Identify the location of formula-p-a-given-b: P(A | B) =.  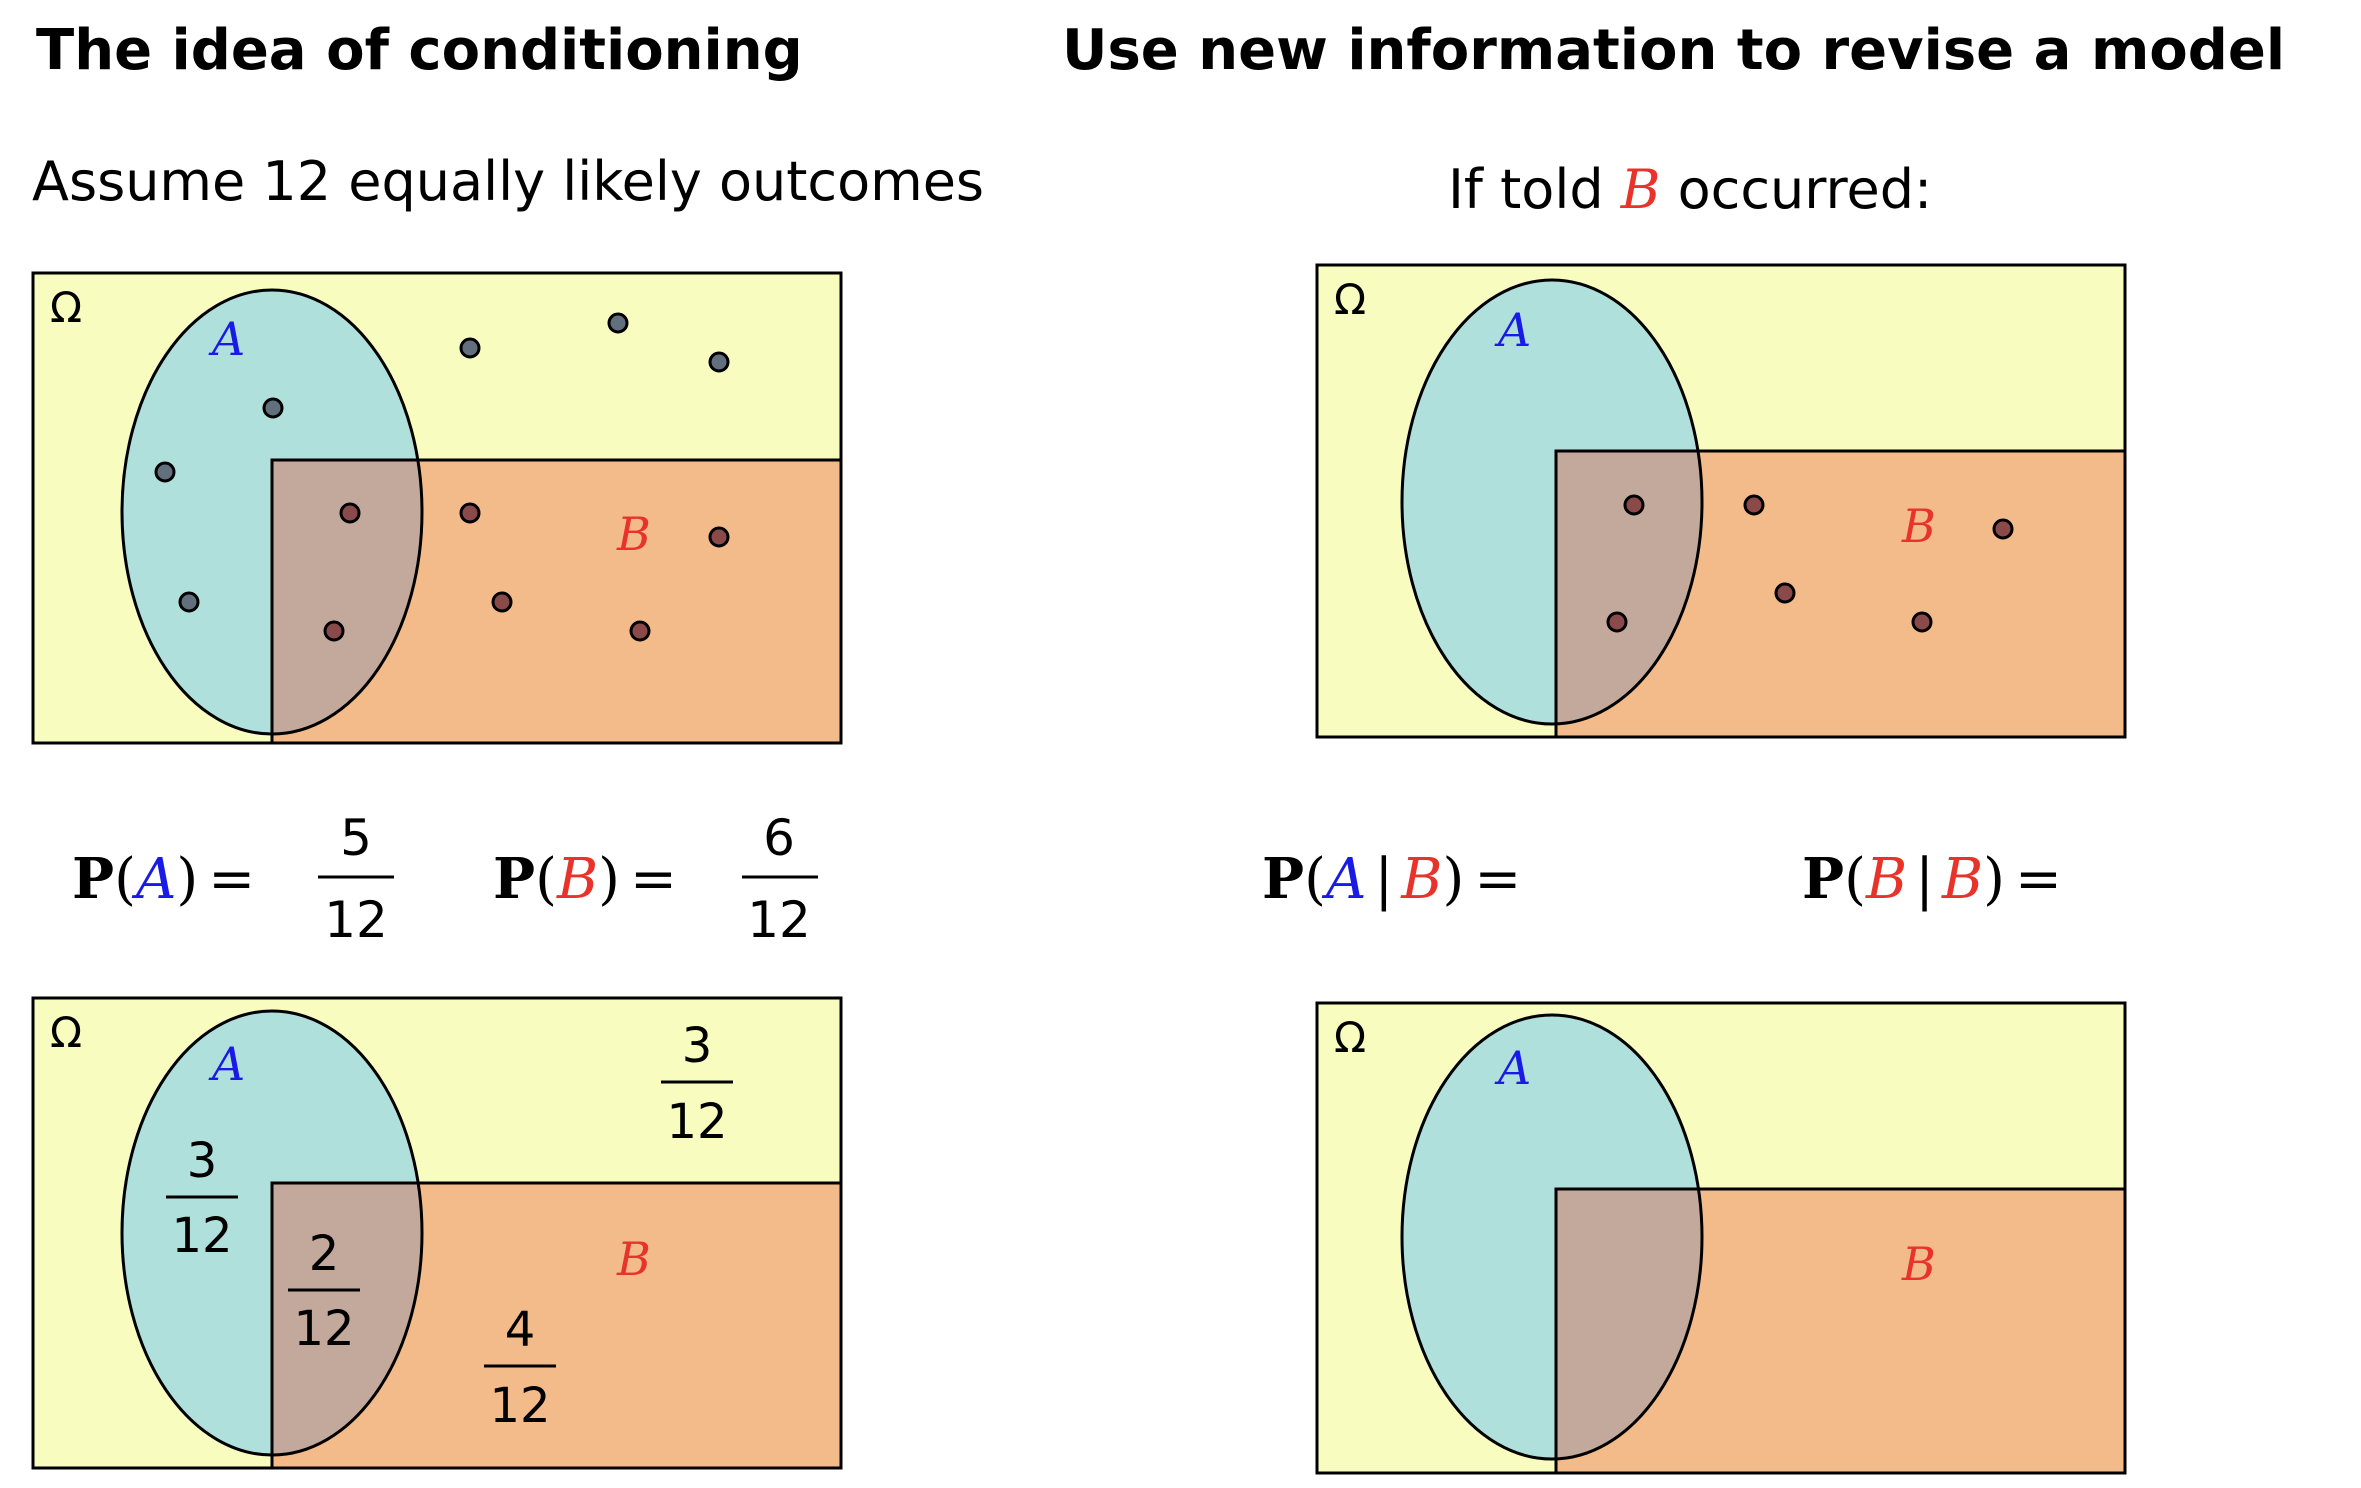
(1391, 879).